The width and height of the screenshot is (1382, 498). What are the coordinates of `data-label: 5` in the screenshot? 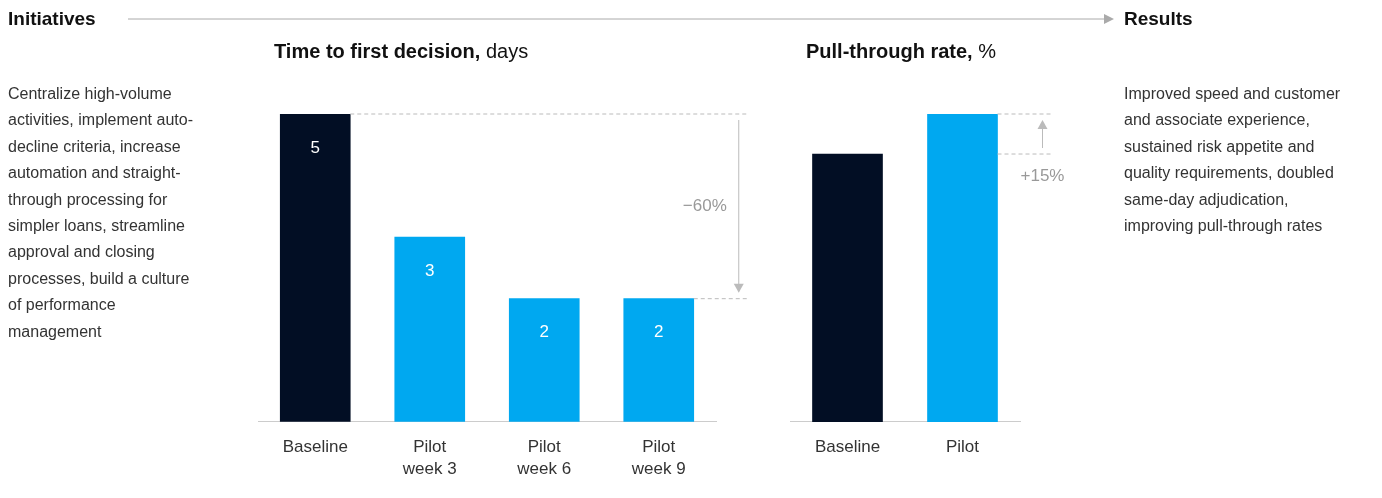 It's located at (315, 147).